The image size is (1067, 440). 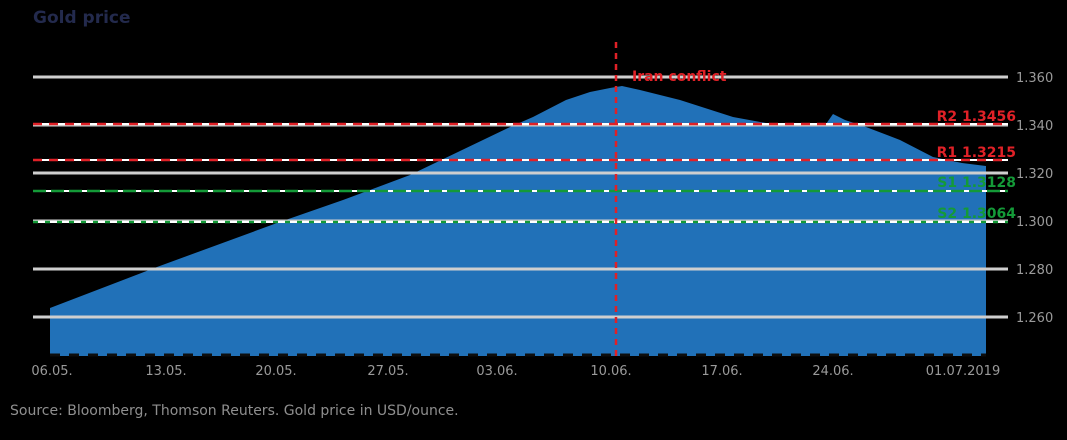 I want to click on y-axis-tick-label: 1.320, so click(x=1034, y=174).